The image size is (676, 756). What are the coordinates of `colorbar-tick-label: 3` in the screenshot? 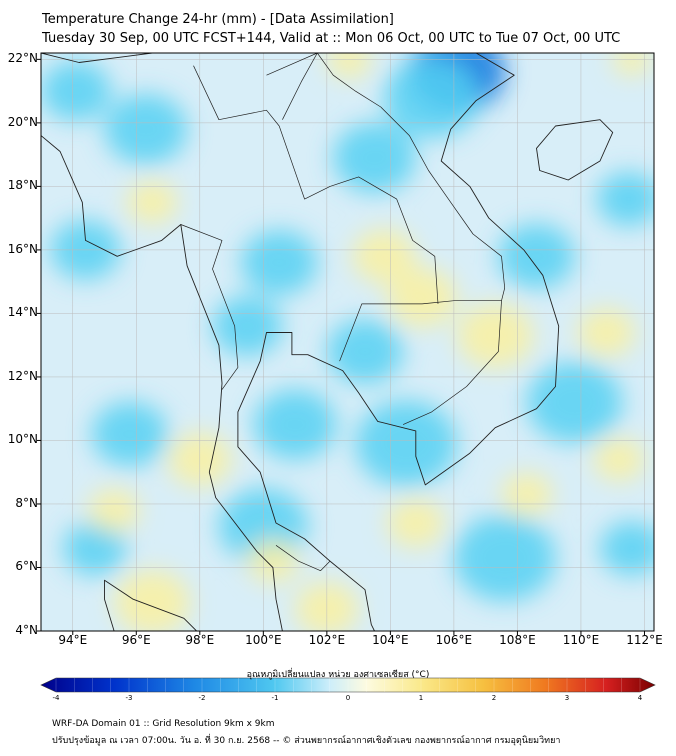 It's located at (567, 698).